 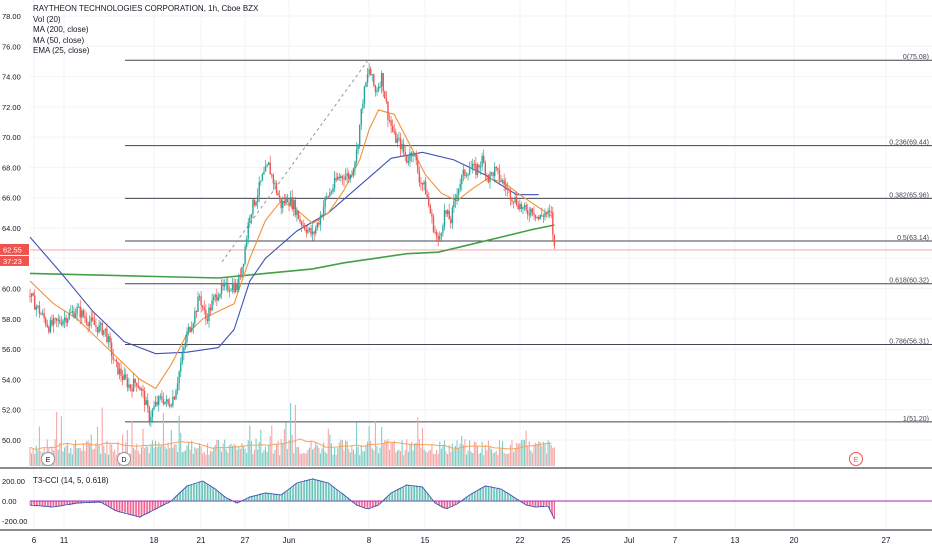 What do you see at coordinates (11, 198) in the screenshot?
I see `price-tick-label: 66.00` at bounding box center [11, 198].